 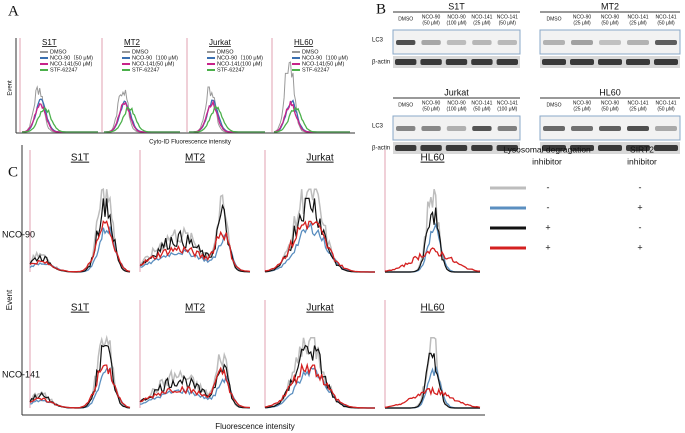 I want to click on label: Fluorescence intensity, so click(x=255, y=426).